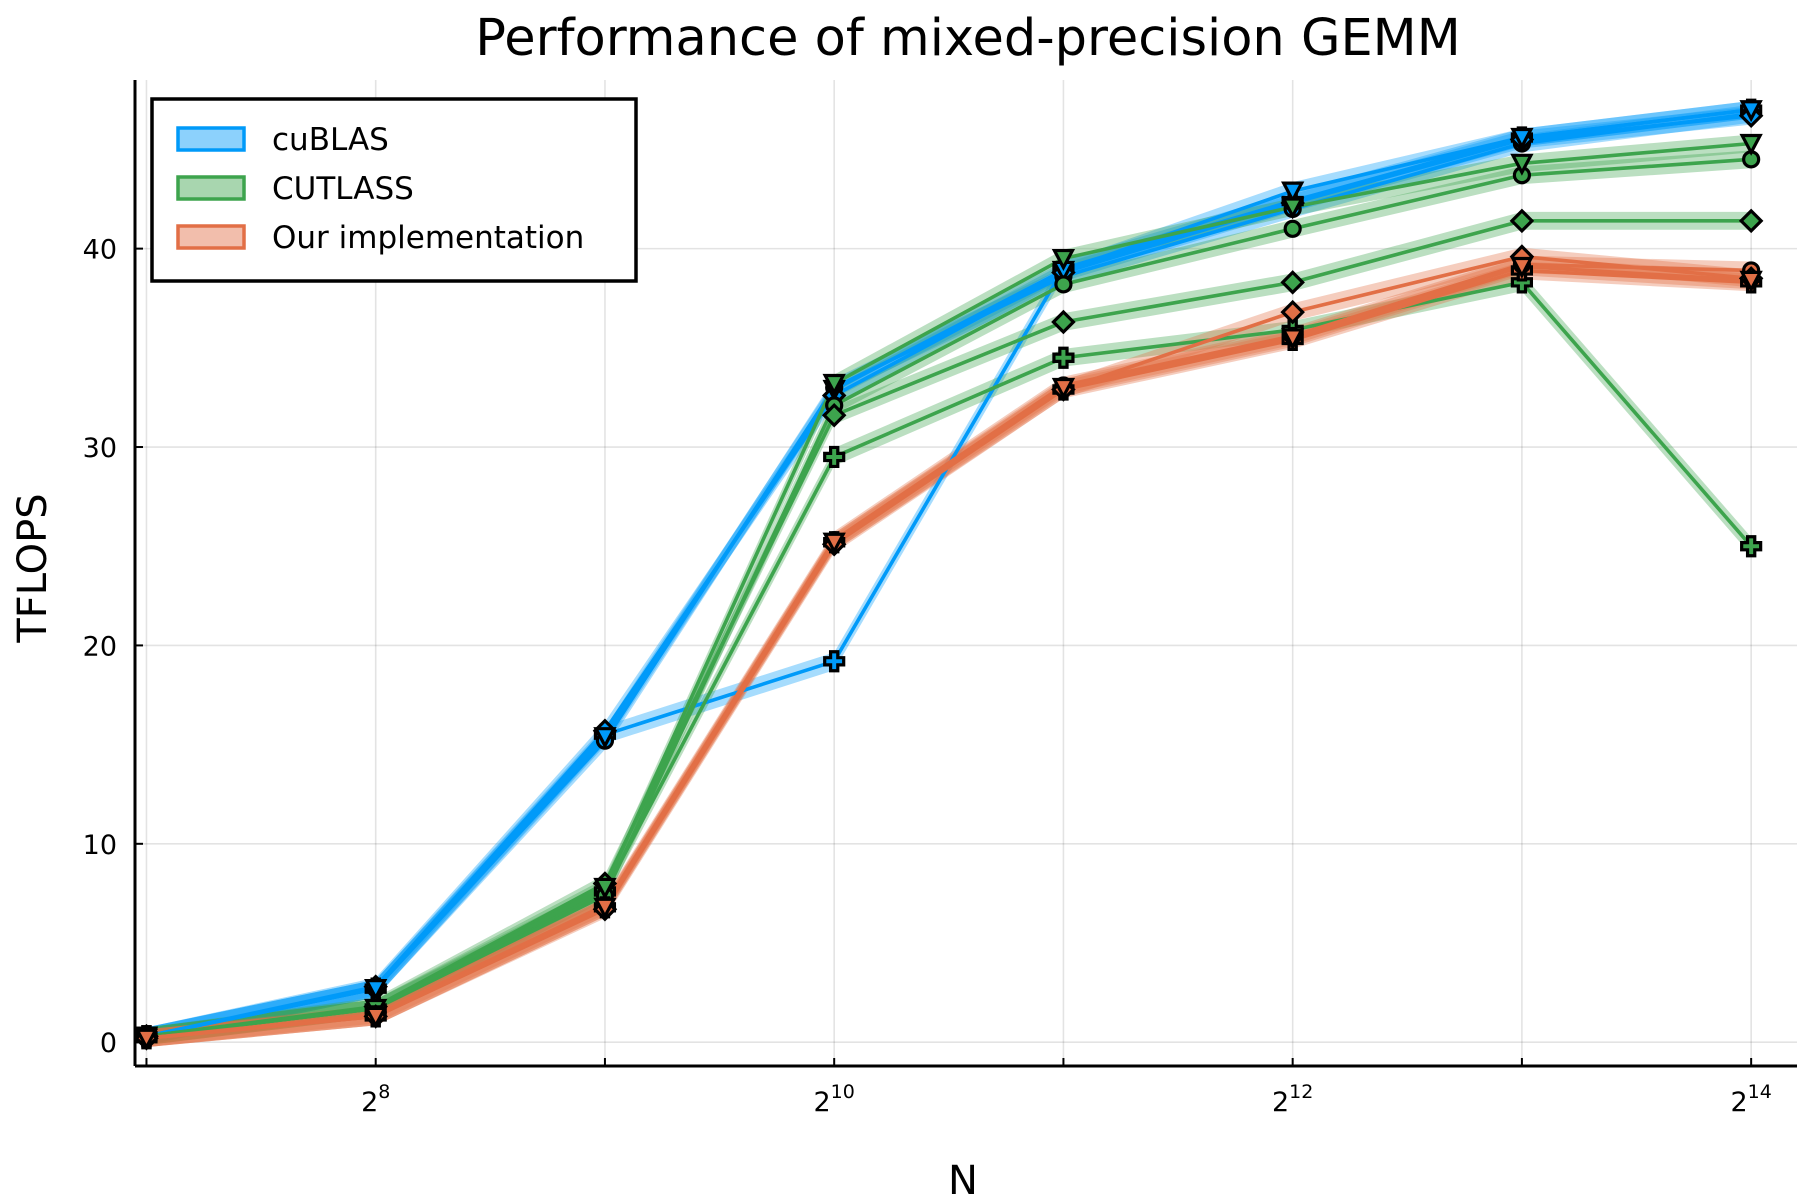 The height and width of the screenshot is (1200, 1801). I want to click on y-axis-label: TFLOPS, so click(33, 568).